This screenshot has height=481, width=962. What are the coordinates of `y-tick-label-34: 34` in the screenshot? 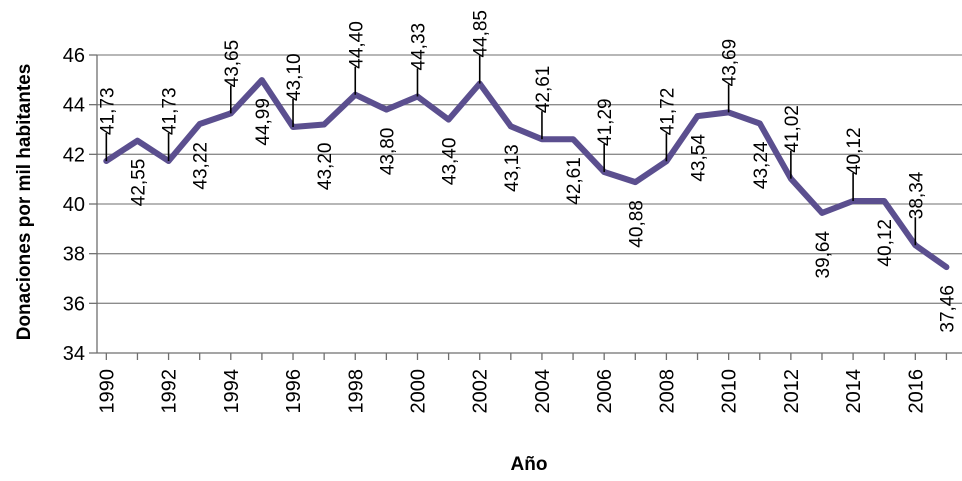 It's located at (74, 354).